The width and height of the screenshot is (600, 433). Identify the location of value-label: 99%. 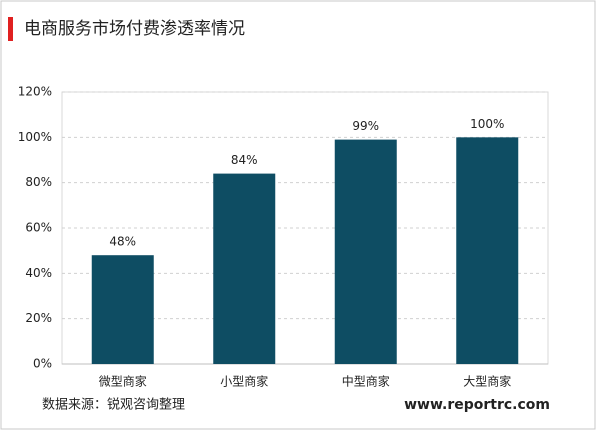
(365, 126).